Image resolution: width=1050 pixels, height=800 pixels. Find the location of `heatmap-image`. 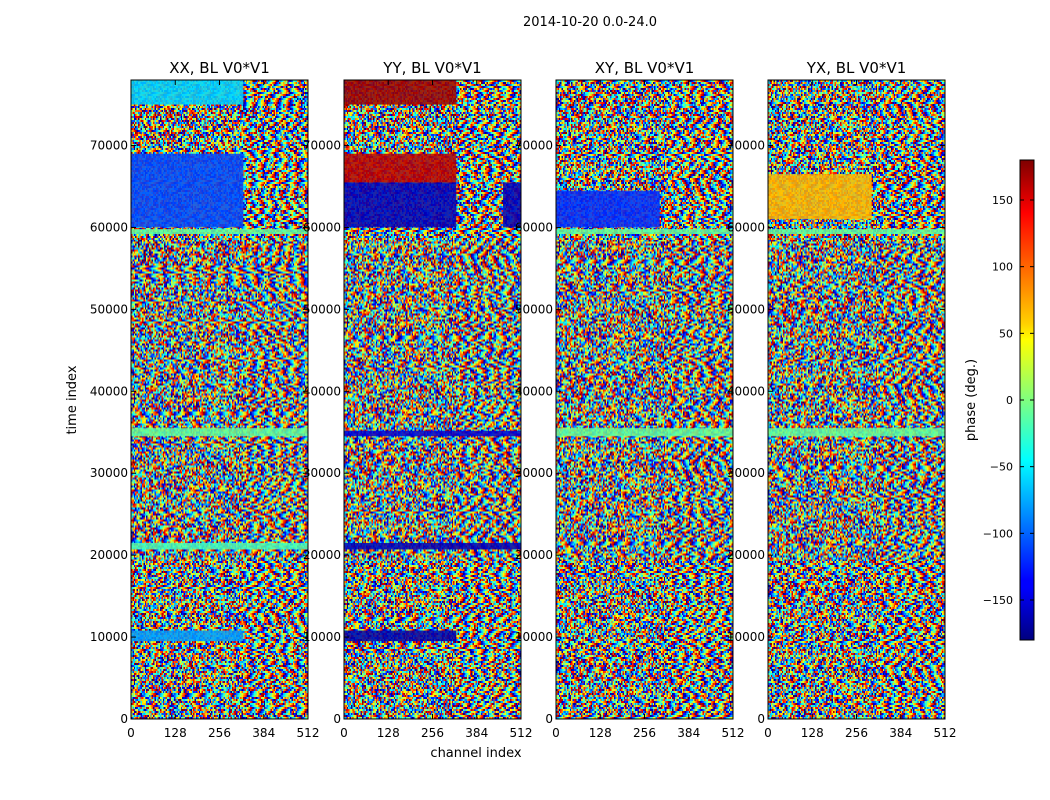

heatmap-image is located at coordinates (644, 399).